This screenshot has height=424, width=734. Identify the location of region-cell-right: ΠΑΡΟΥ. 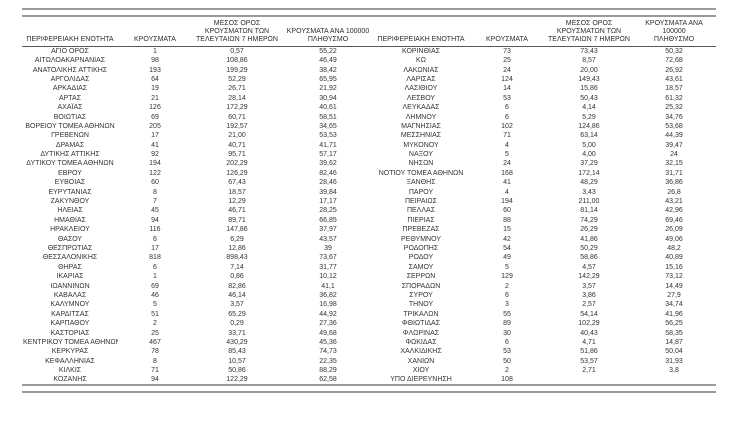
(421, 192).